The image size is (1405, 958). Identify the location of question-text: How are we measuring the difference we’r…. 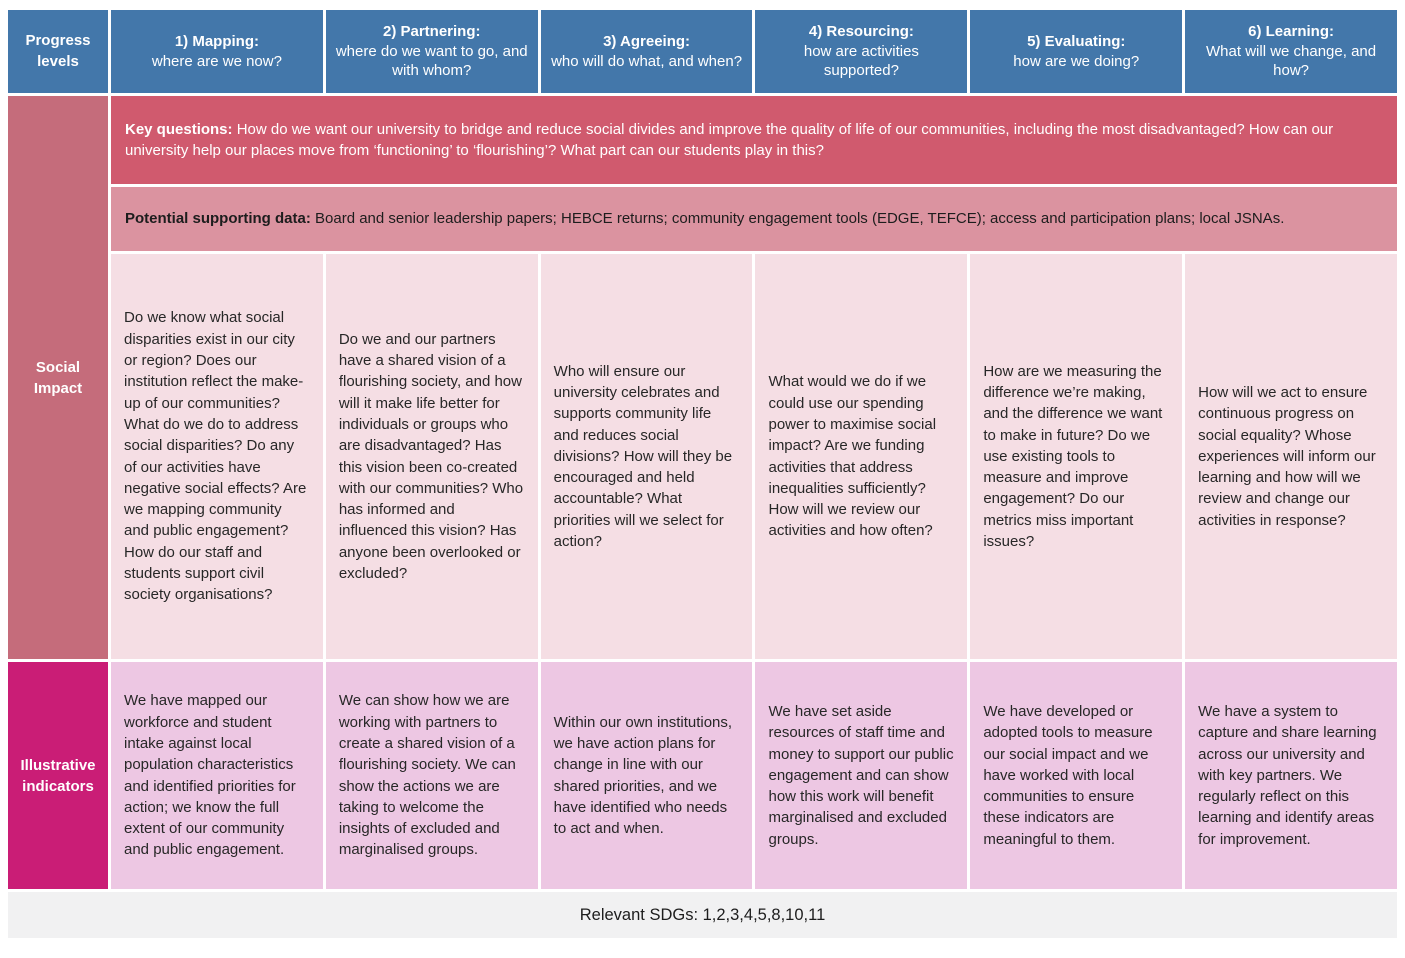
(1073, 456).